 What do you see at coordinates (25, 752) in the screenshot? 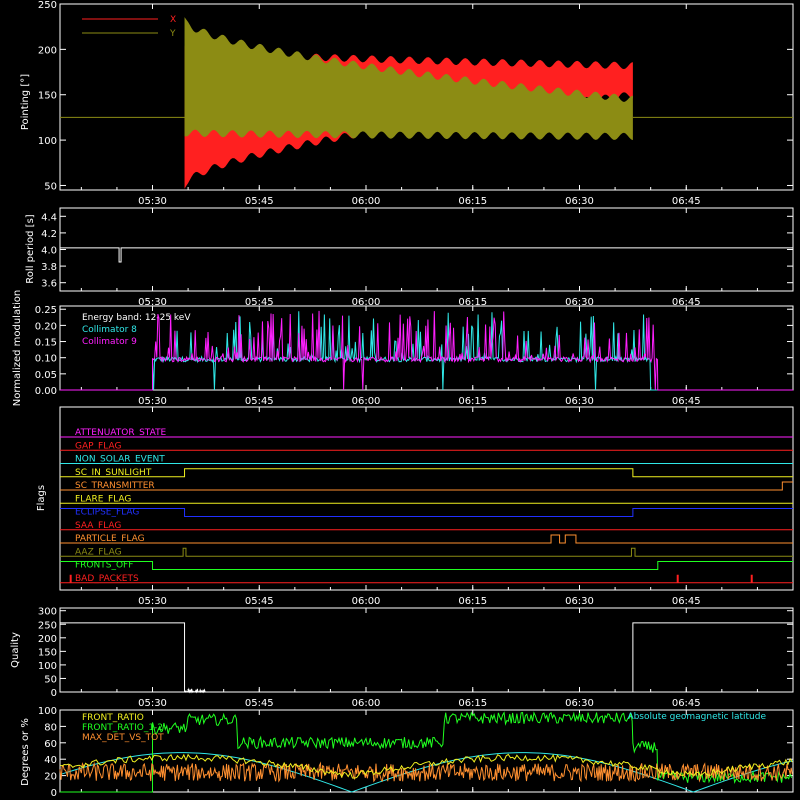
I see `ratios-ylabel: Degrees or %` at bounding box center [25, 752].